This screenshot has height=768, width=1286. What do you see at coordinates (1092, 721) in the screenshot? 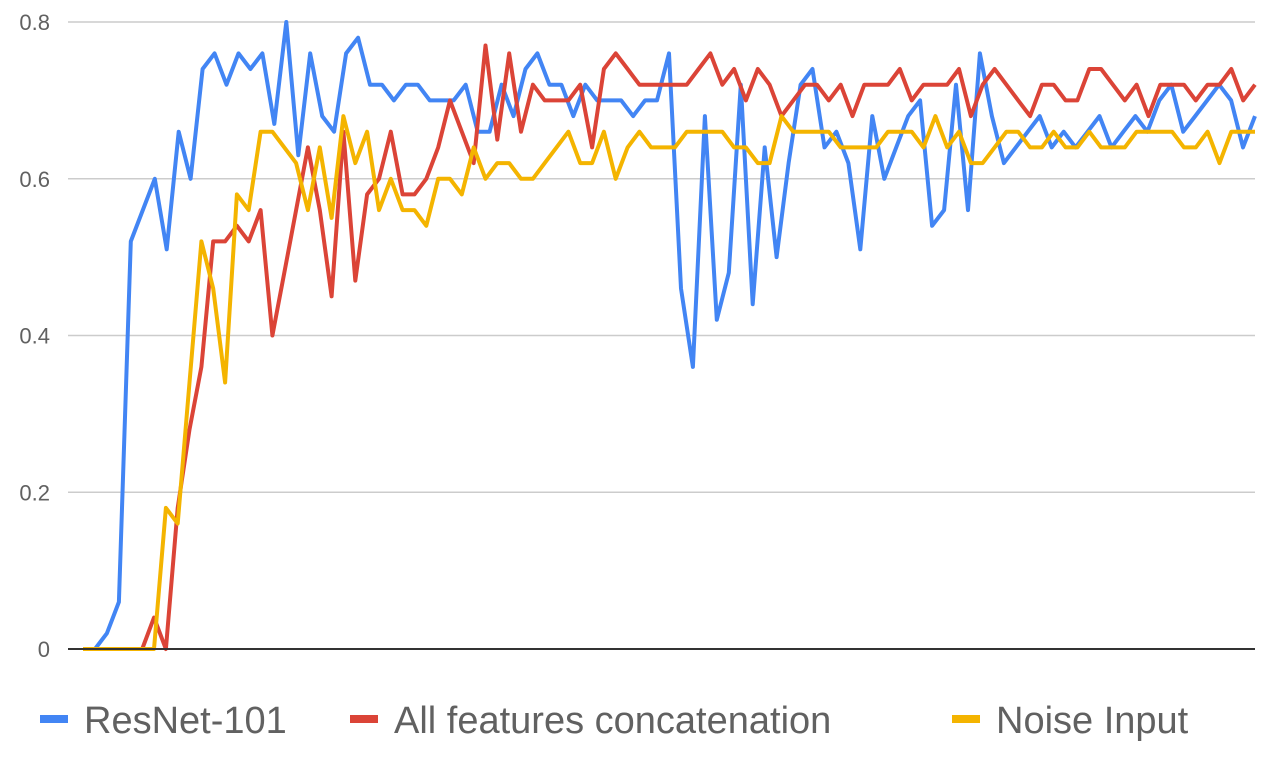
I see `legend-label: Noise Input` at bounding box center [1092, 721].